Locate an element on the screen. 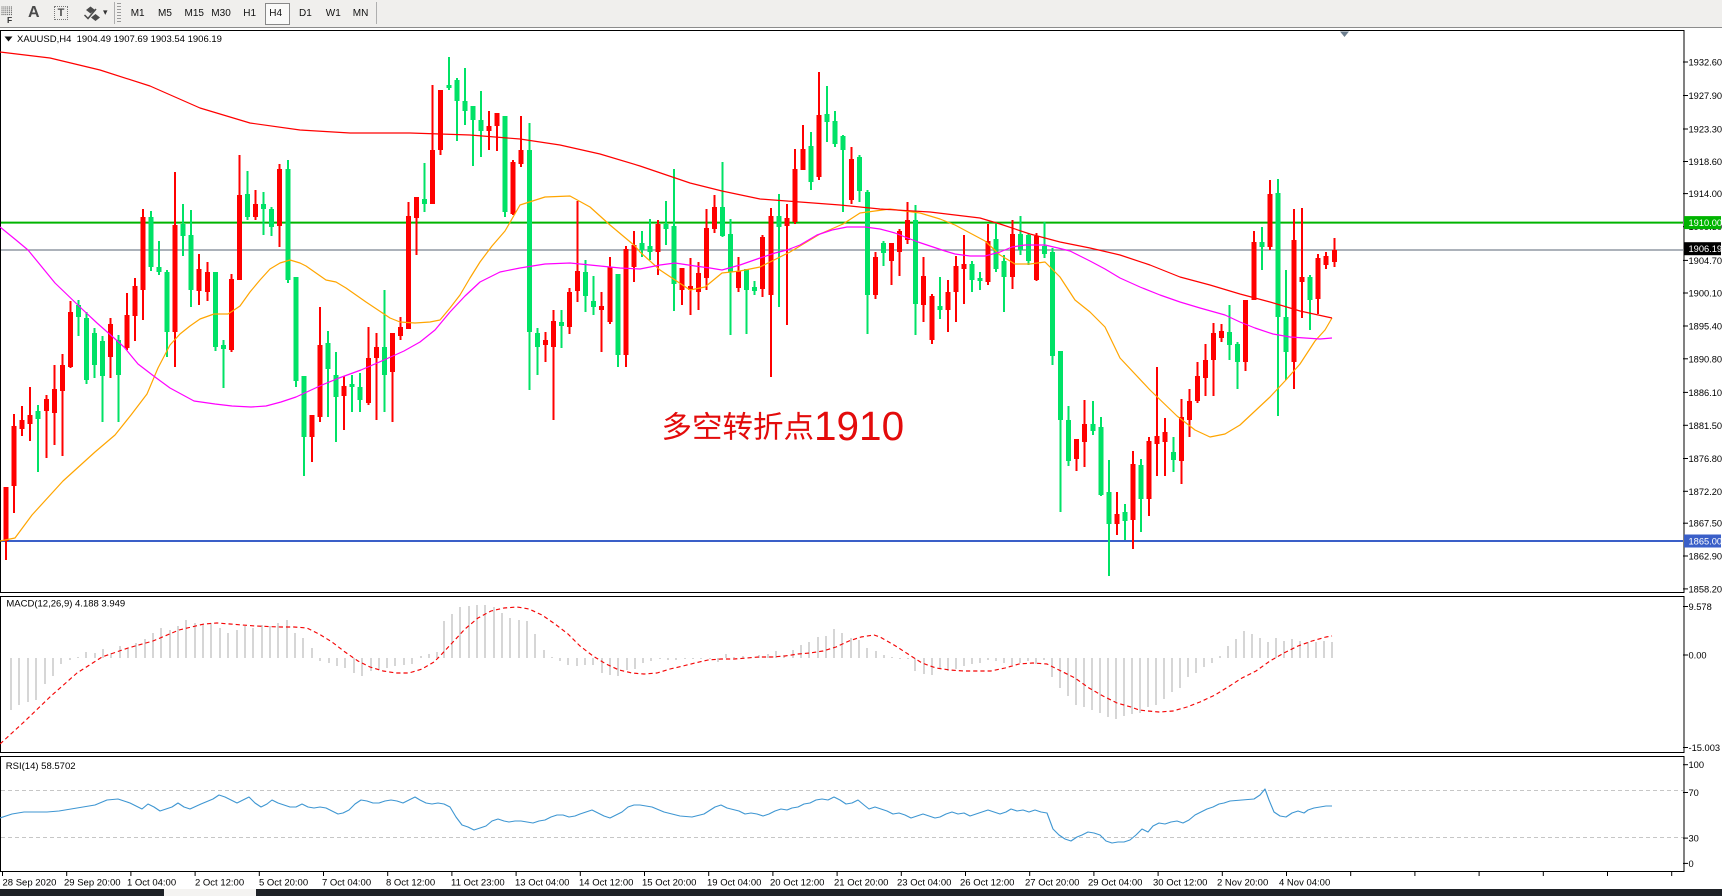 The height and width of the screenshot is (896, 1722). svg-text: 20 Oct 12:00 is located at coordinates (797, 883).